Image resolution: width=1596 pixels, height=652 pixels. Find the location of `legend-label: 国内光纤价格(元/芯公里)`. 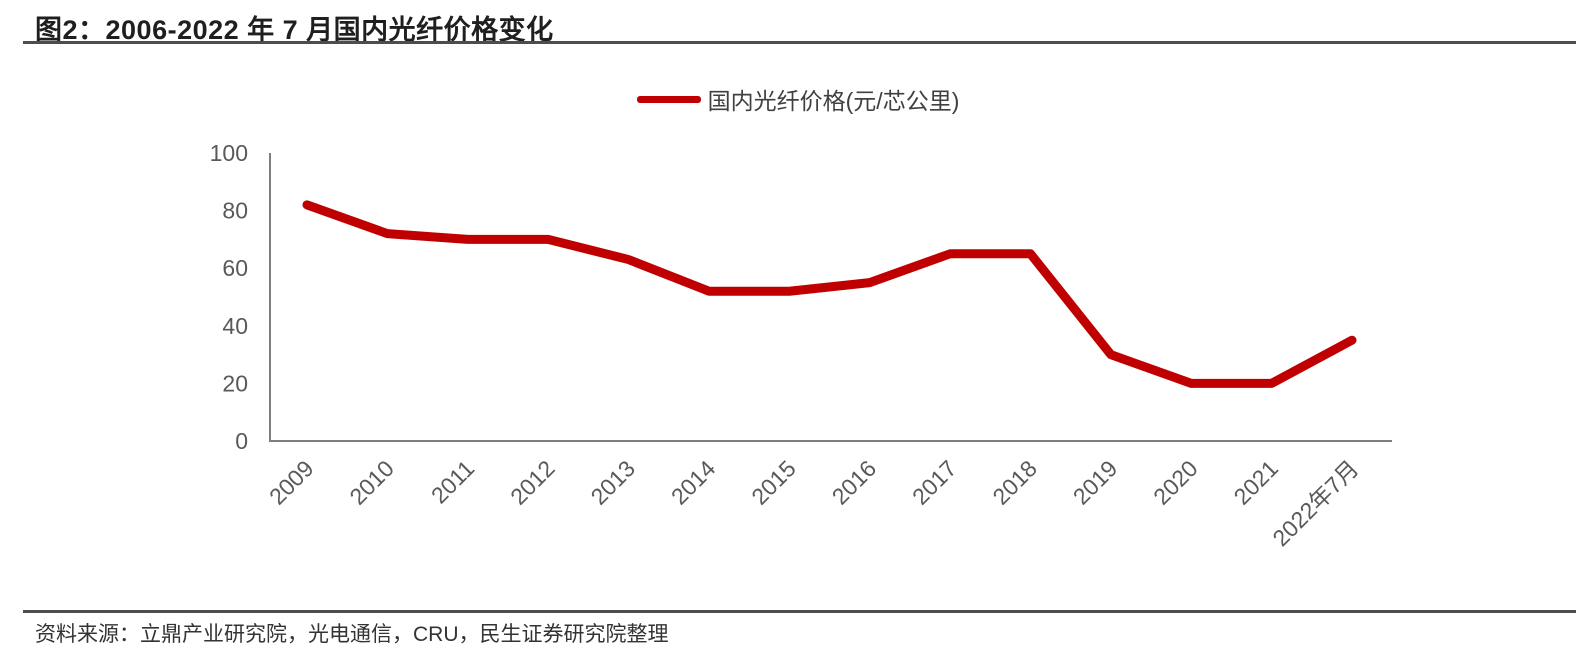

legend-label: 国内光纤价格(元/芯公里) is located at coordinates (833, 101).